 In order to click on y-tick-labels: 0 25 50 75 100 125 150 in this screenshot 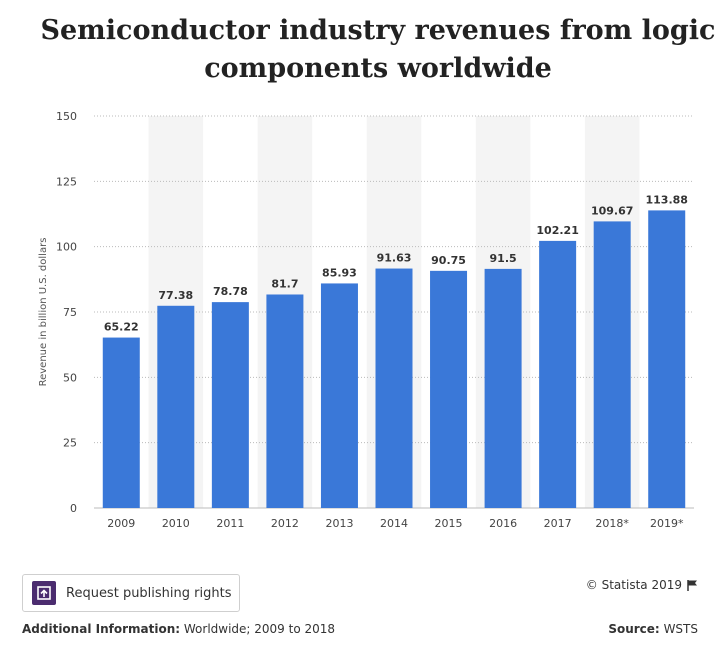, I will do `click(66, 312)`.